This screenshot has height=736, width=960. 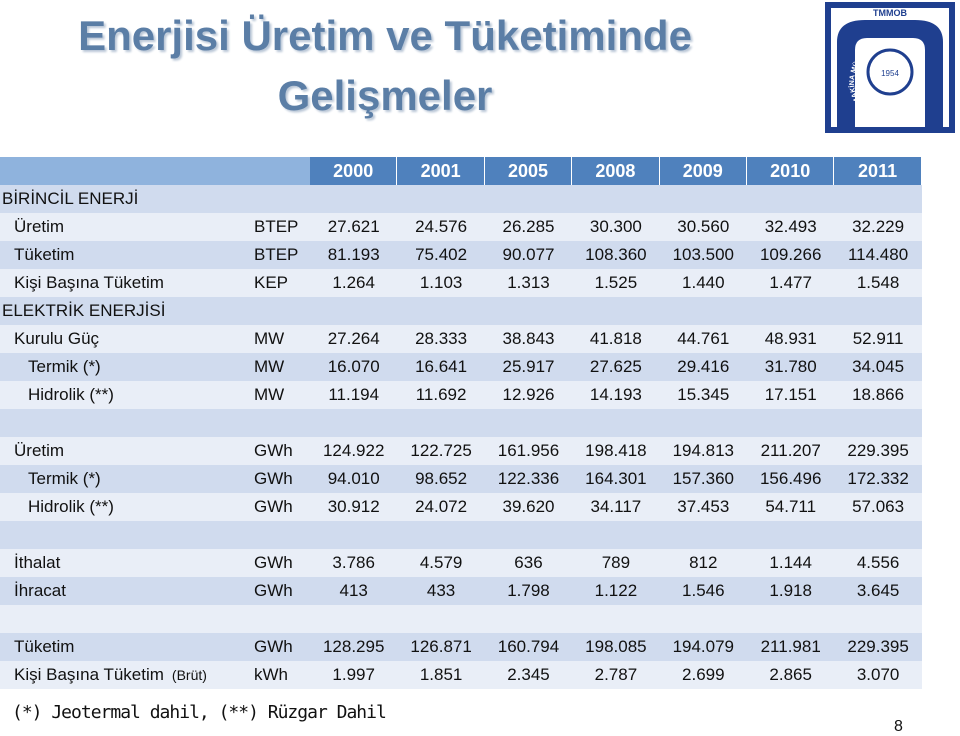 What do you see at coordinates (441, 506) in the screenshot?
I see `value: 24.072` at bounding box center [441, 506].